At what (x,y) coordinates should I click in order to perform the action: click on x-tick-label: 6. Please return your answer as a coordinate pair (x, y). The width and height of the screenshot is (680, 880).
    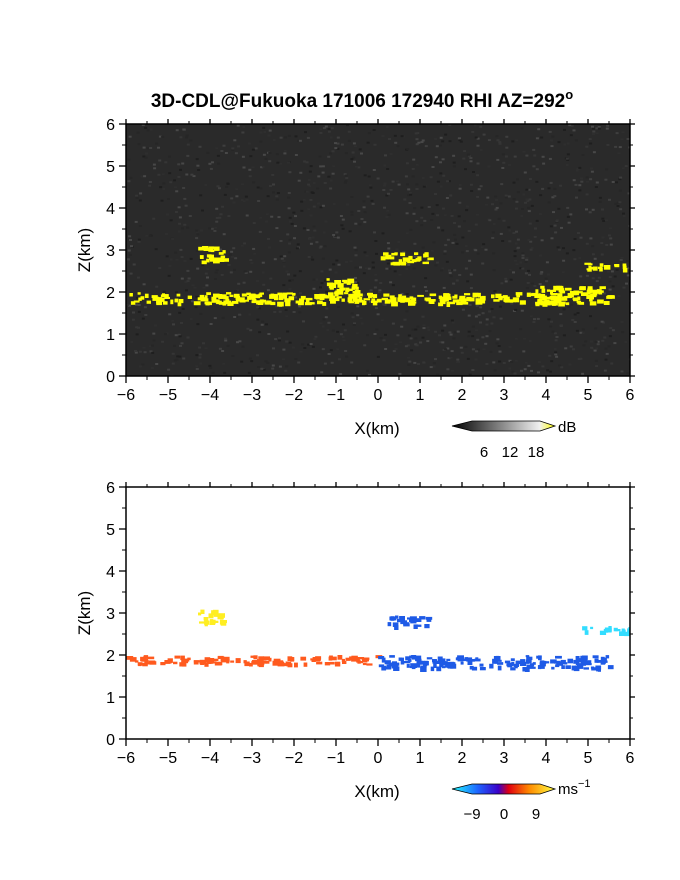
    Looking at the image, I should click on (630, 395).